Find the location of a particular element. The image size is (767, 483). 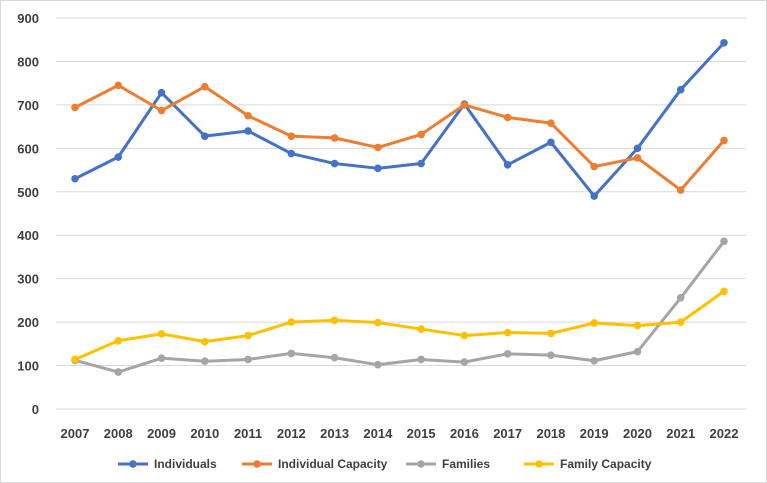

legend-label: Families is located at coordinates (466, 464).